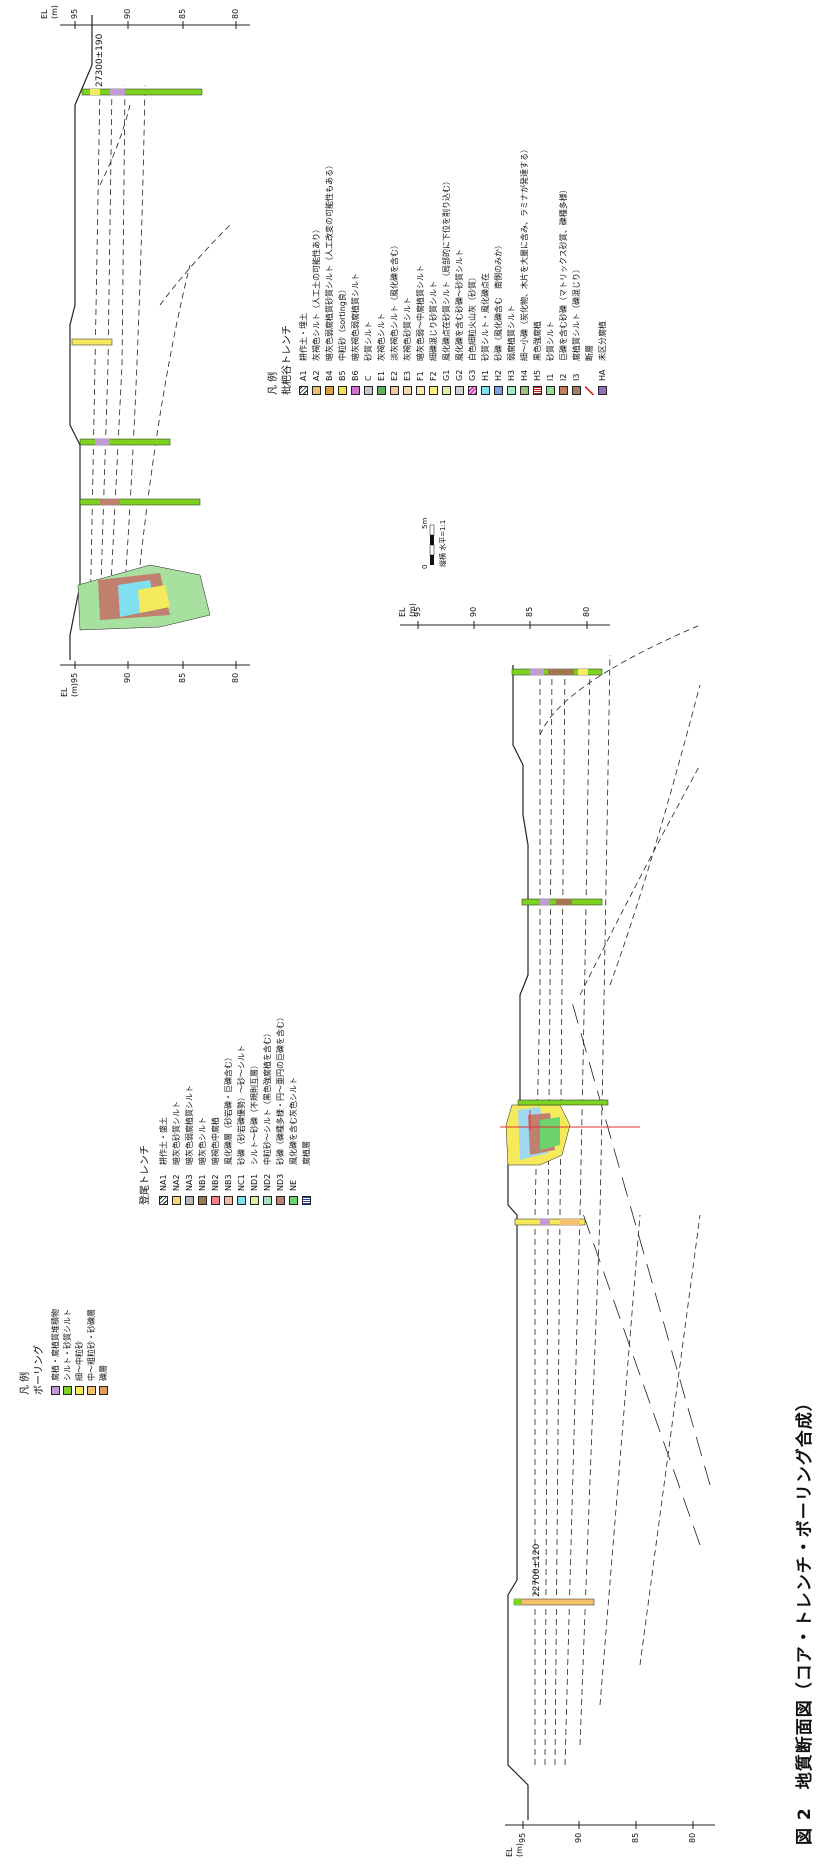 The image size is (827, 1865). Describe the element at coordinates (74, 13) in the screenshot. I see `upper-right-tick-95: 95` at that location.